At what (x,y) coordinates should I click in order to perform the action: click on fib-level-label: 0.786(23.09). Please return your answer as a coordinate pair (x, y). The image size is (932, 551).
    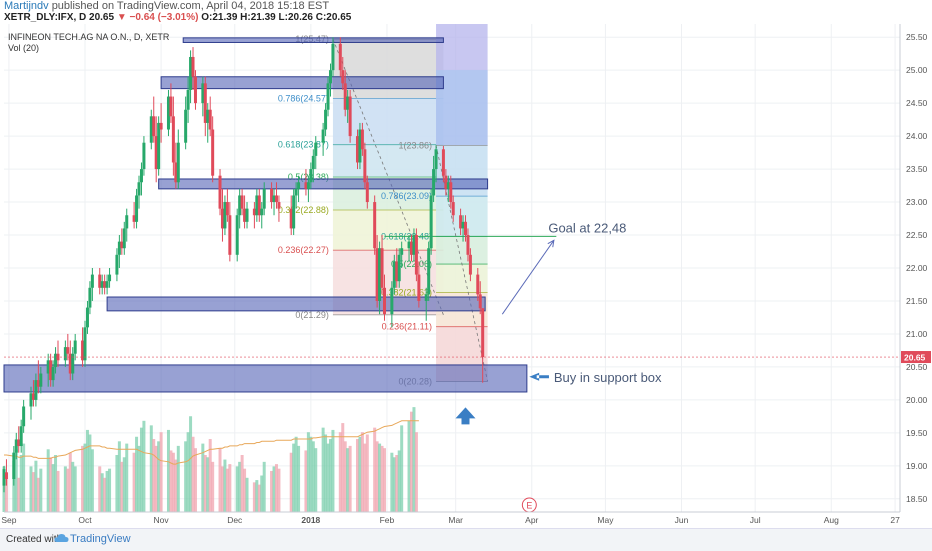
    Looking at the image, I should click on (406, 196).